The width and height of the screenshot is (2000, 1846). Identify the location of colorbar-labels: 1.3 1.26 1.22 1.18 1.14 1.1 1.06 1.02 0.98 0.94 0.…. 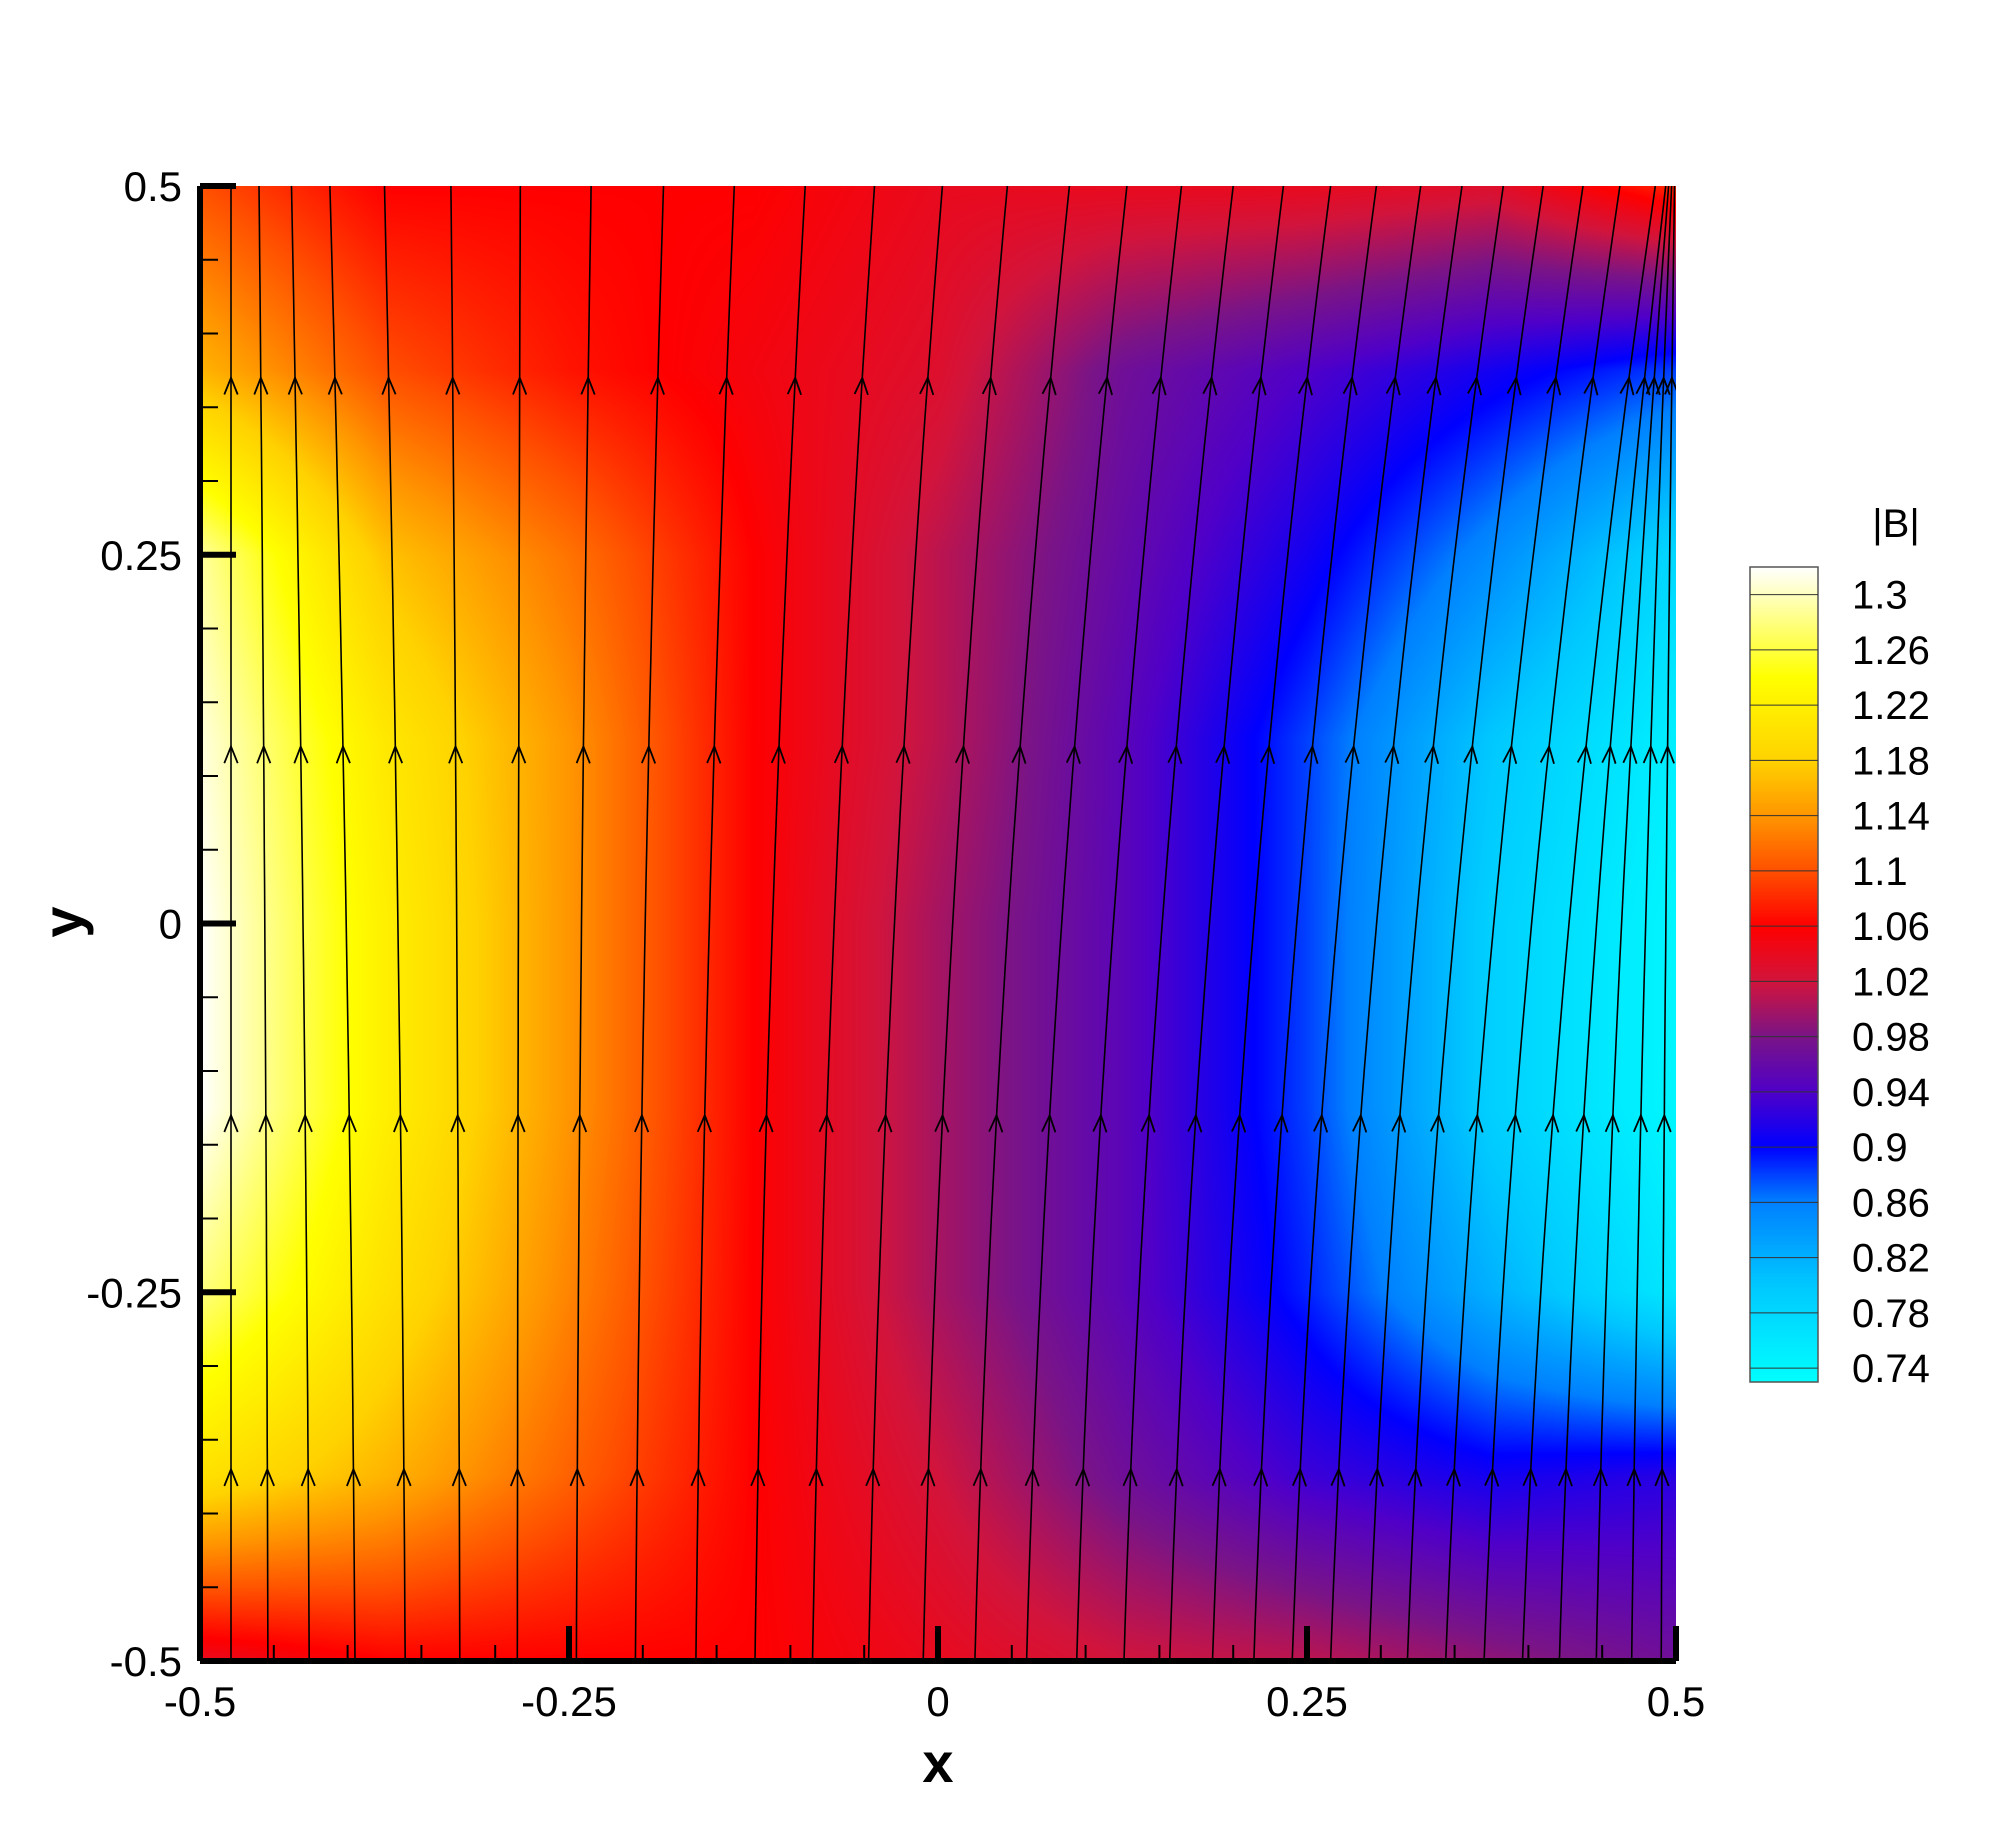
(1840, 982).